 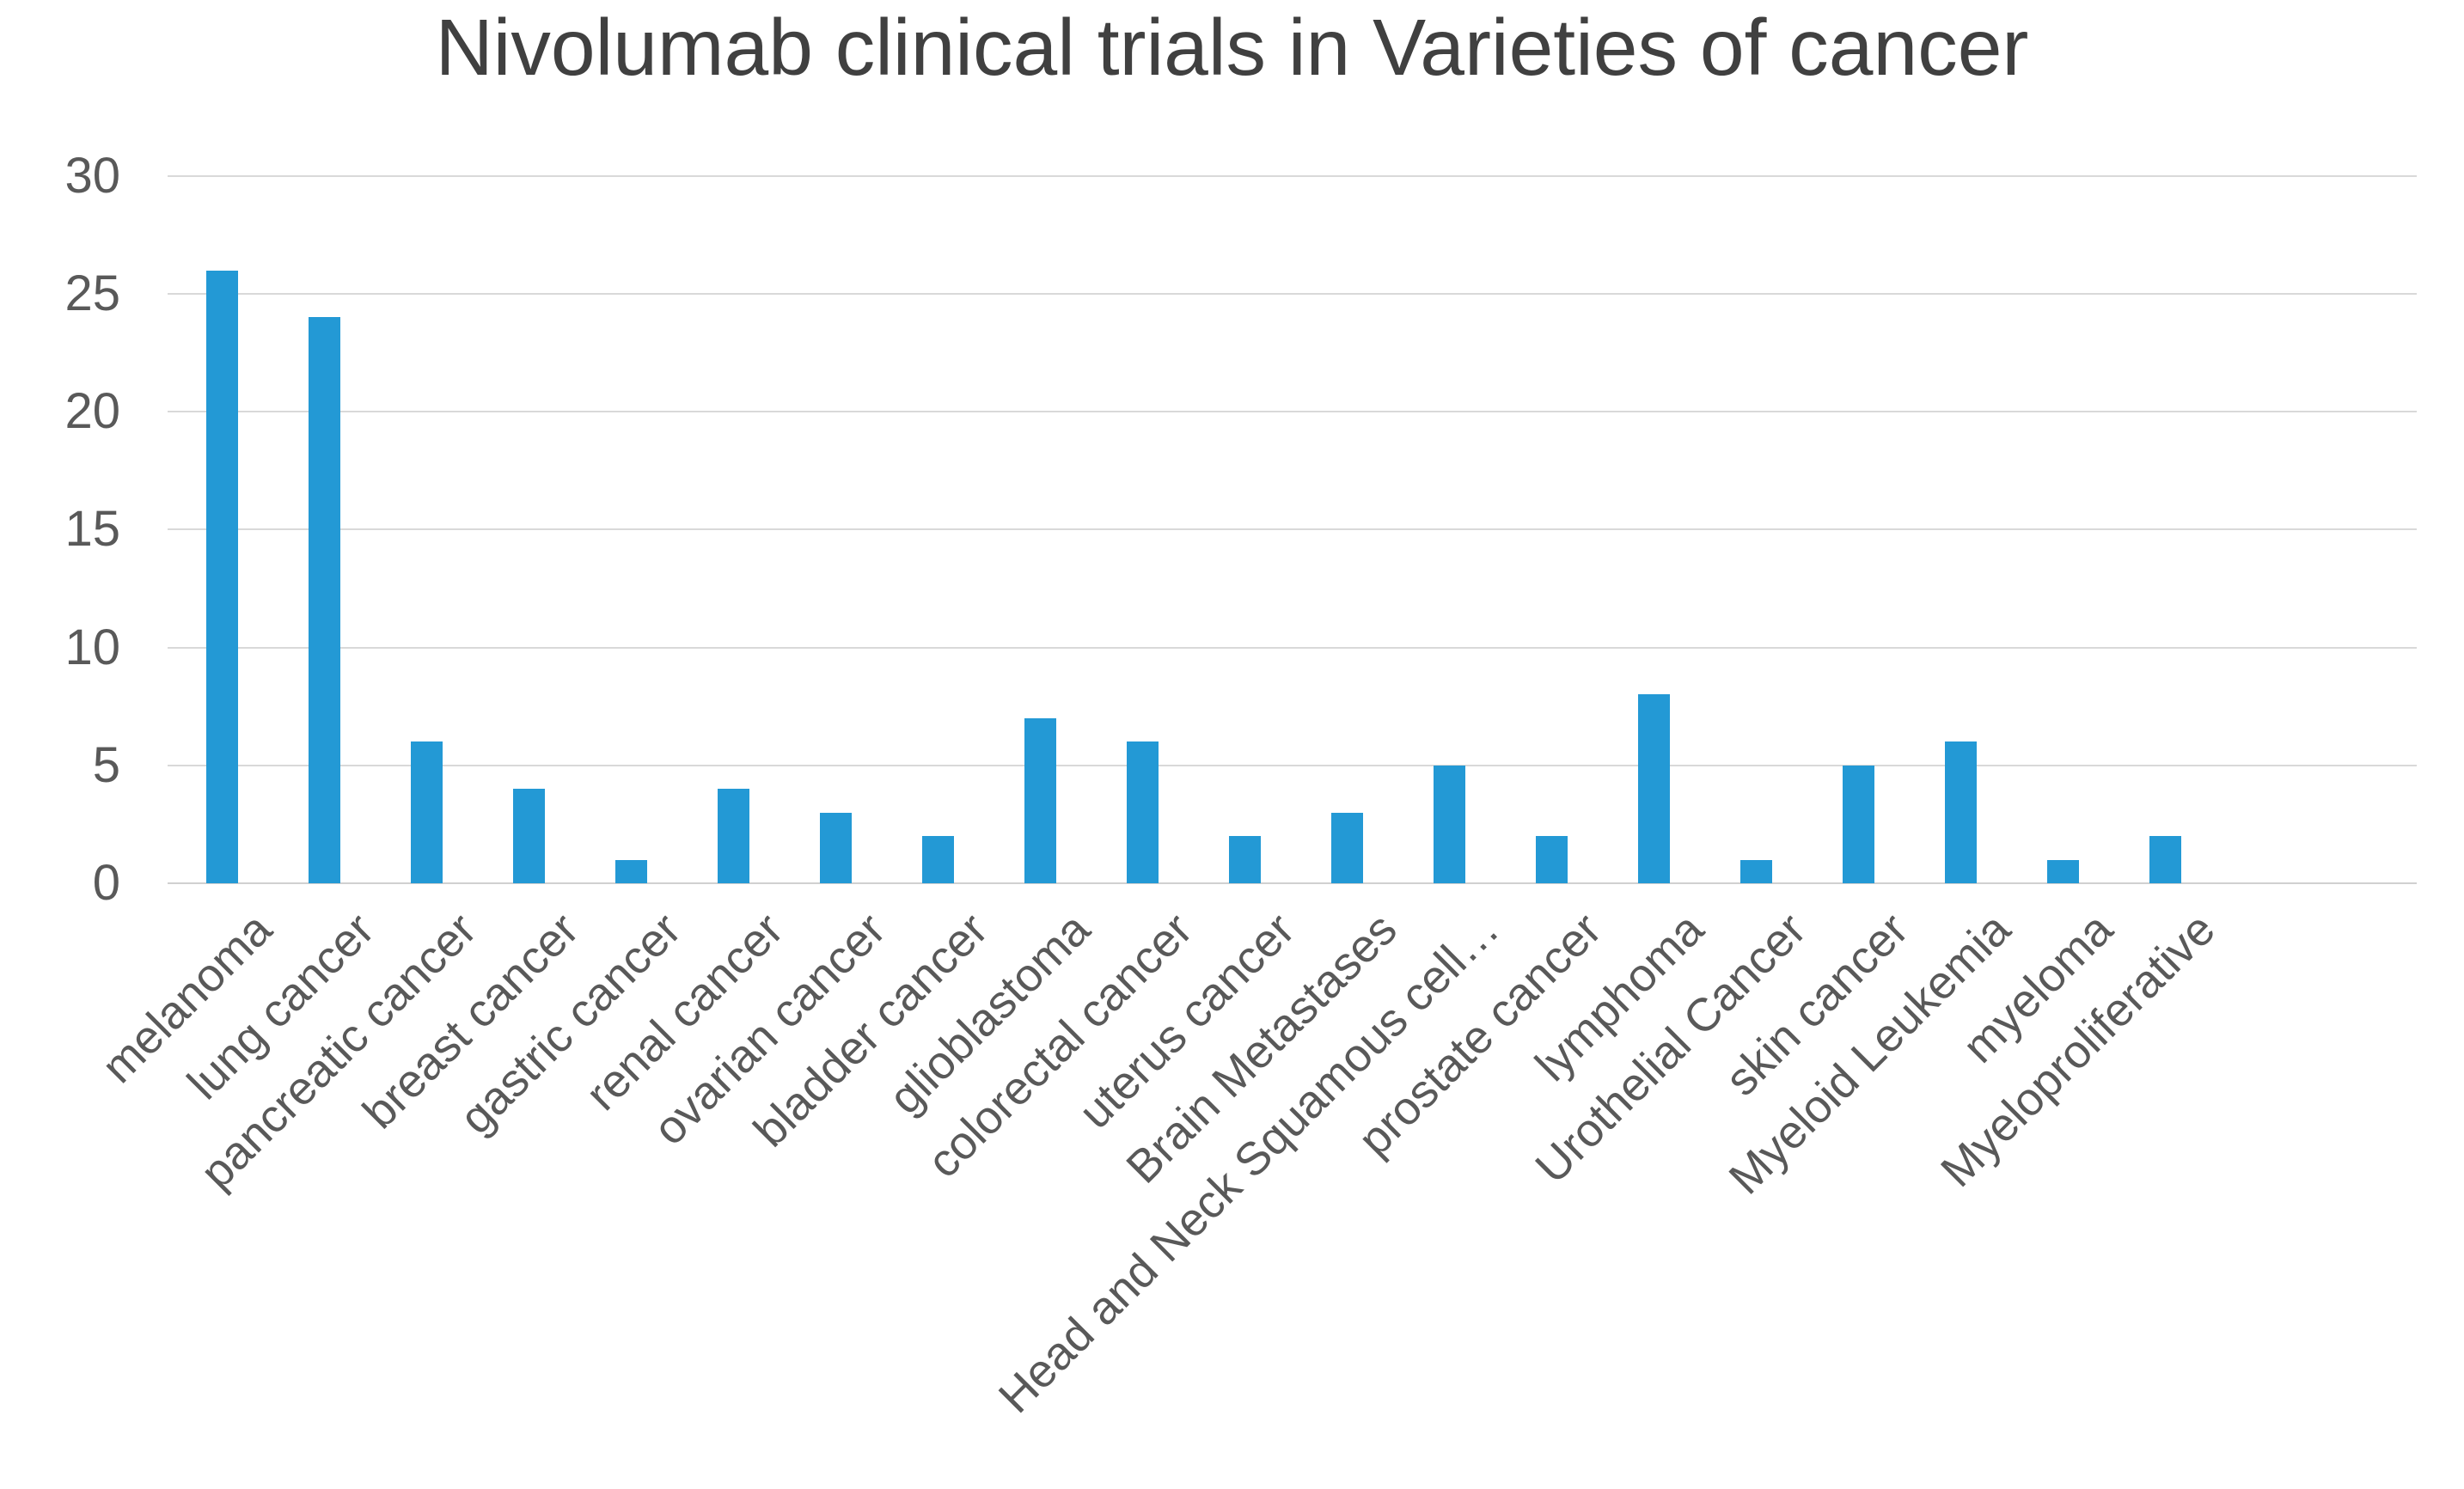 I want to click on bar-ovarian-cancer, so click(x=835, y=848).